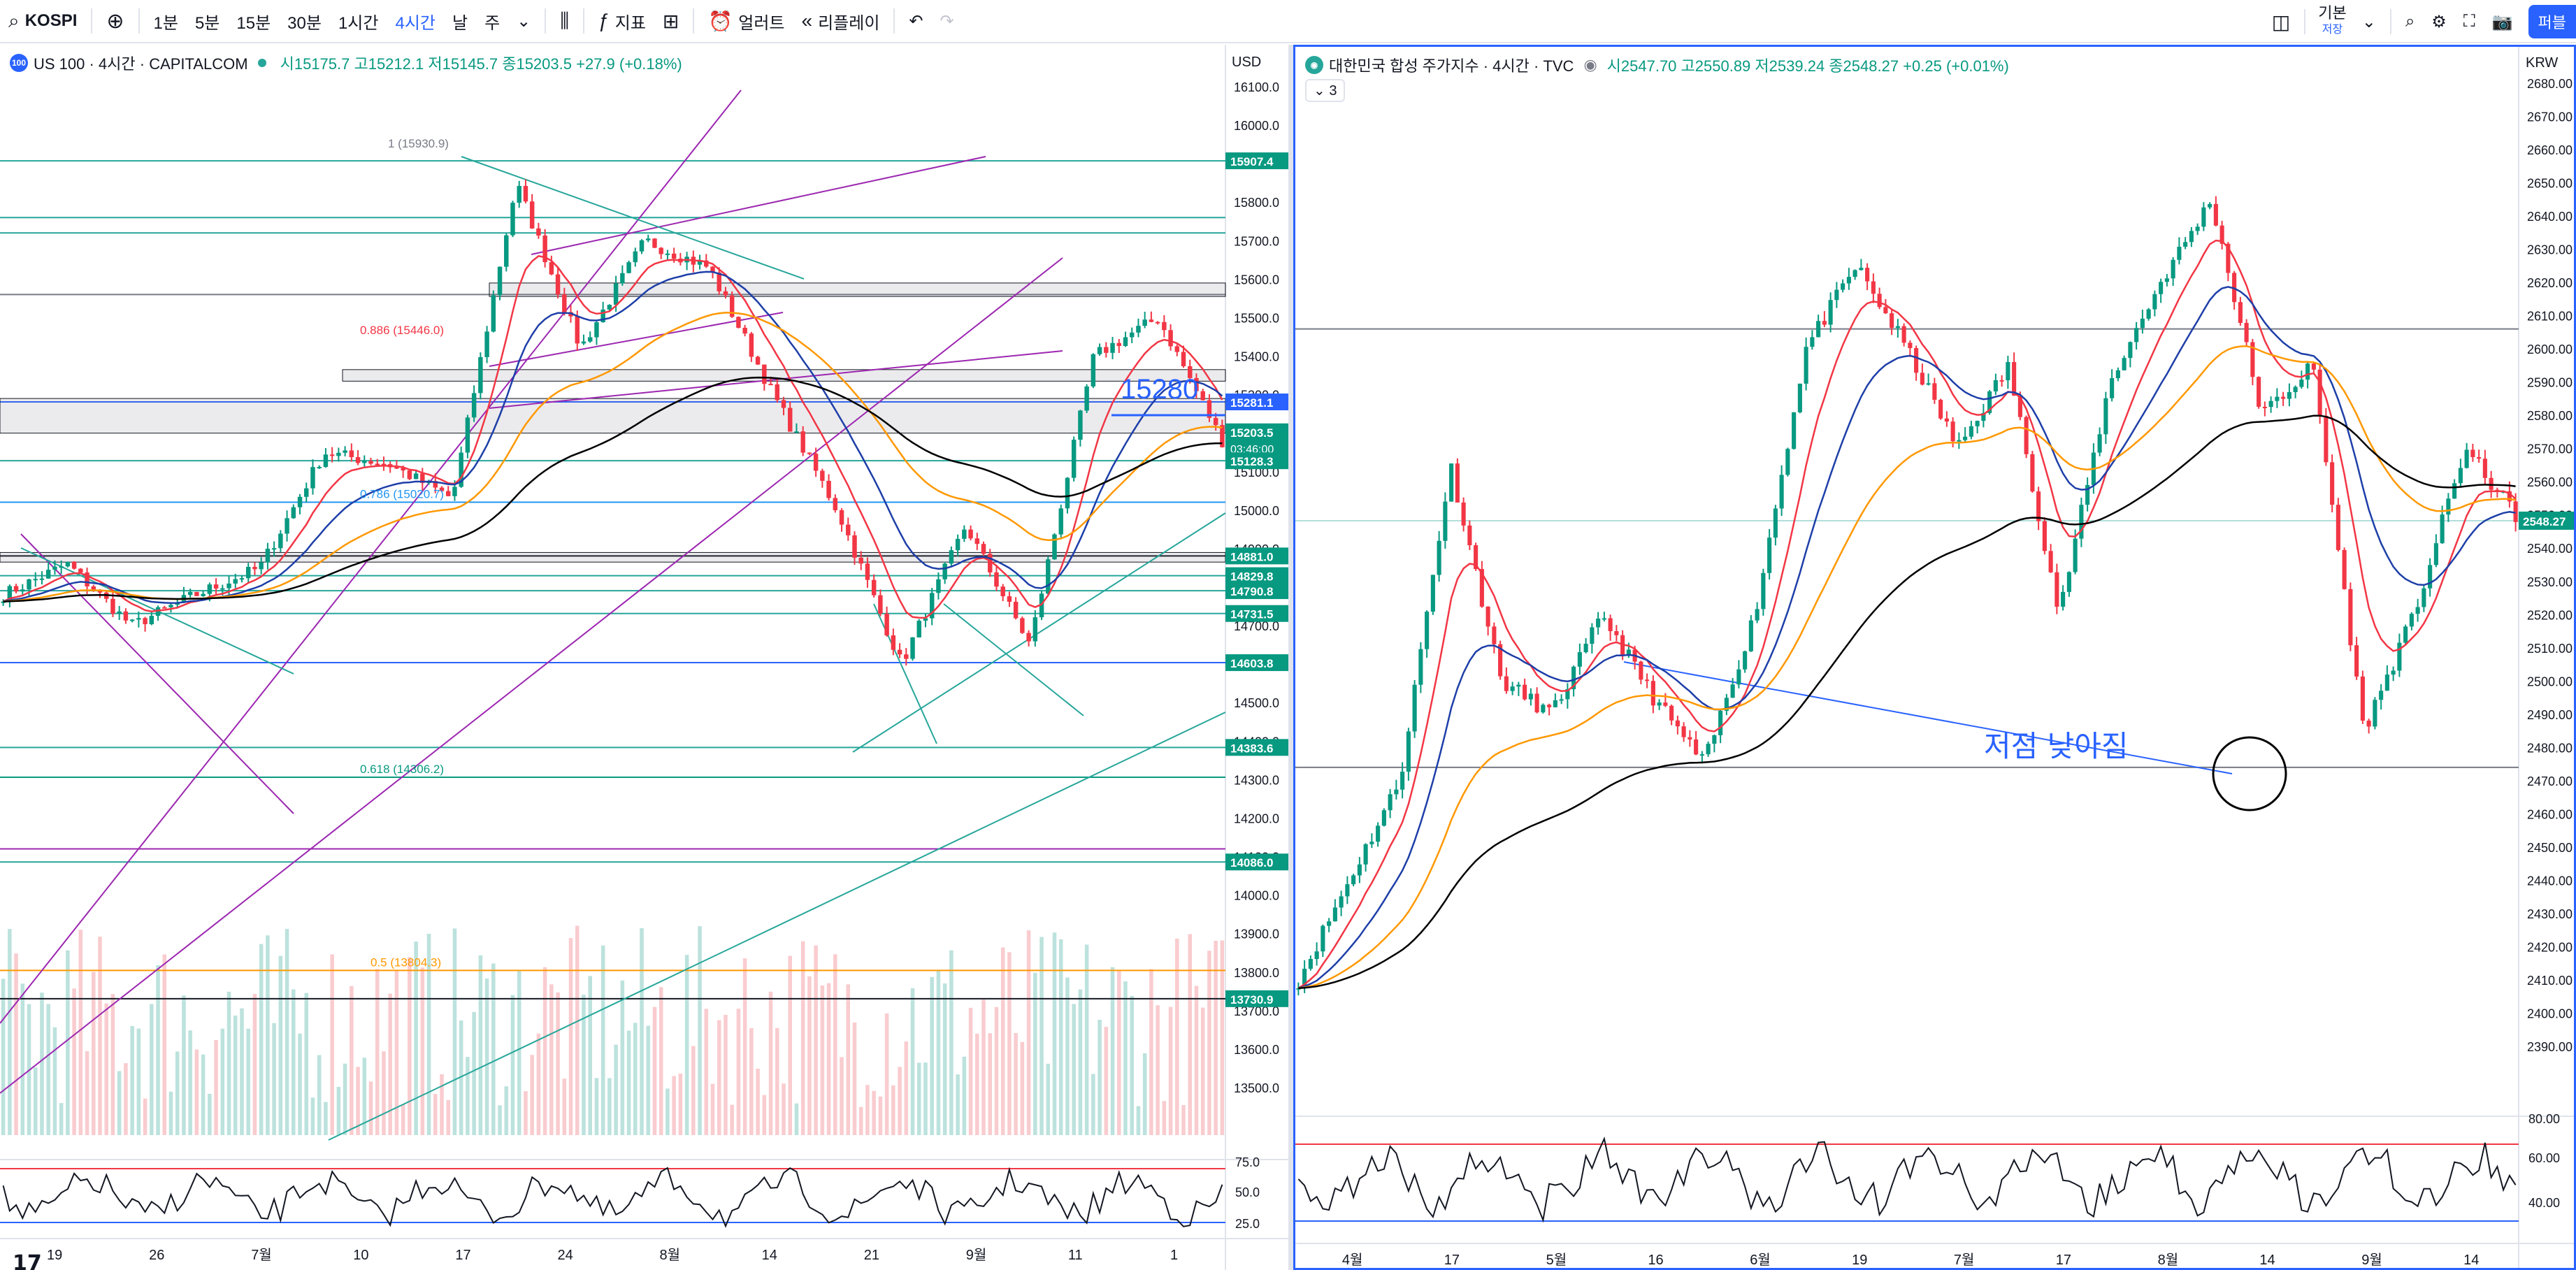 Image resolution: width=2576 pixels, height=1270 pixels. What do you see at coordinates (115, 21) in the screenshot?
I see `compare-button: ⊕` at bounding box center [115, 21].